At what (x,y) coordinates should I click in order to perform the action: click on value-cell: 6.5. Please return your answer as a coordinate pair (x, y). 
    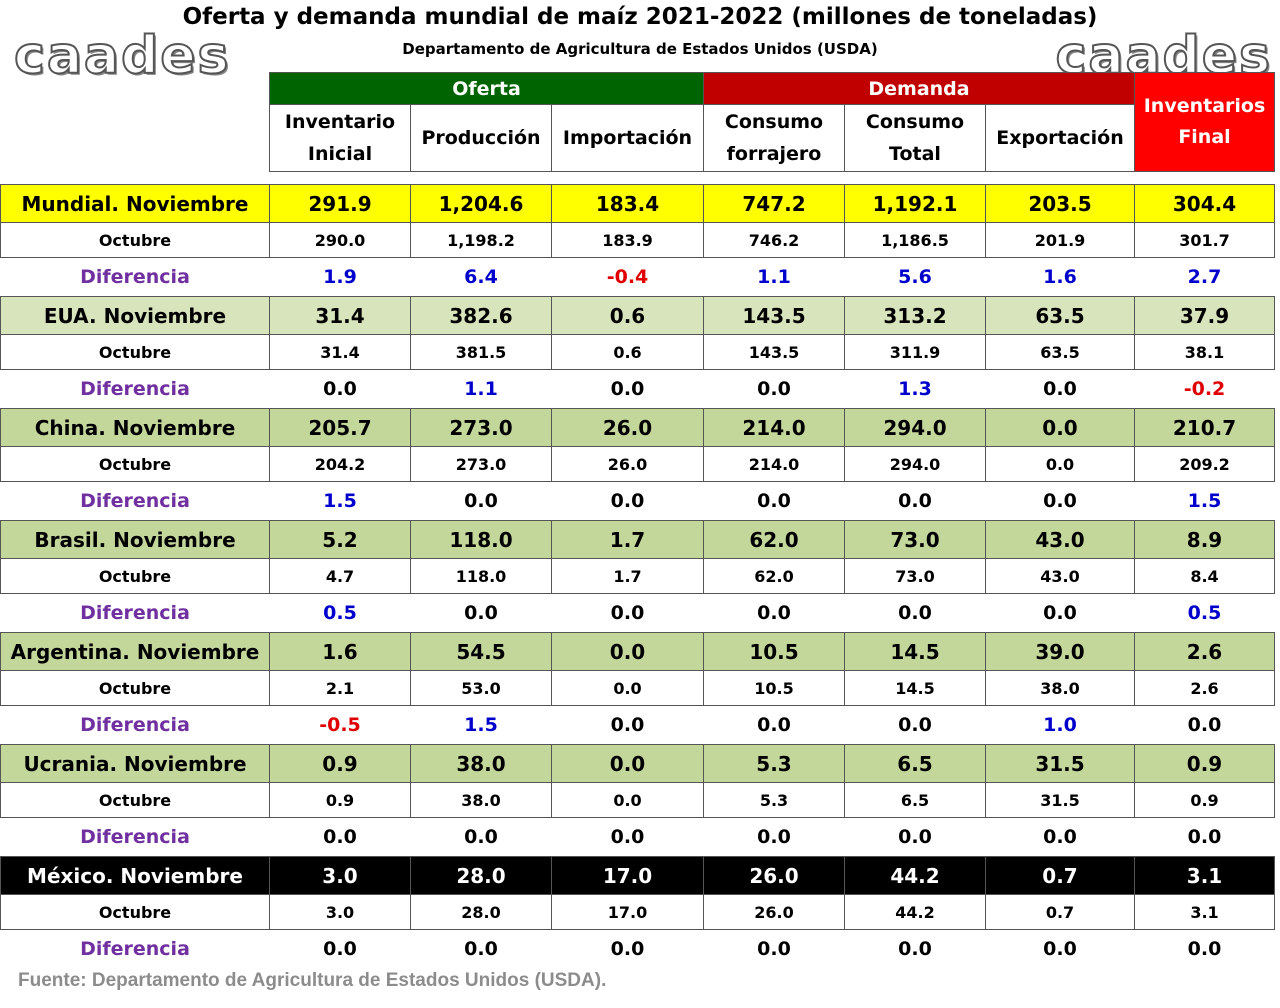
    Looking at the image, I should click on (915, 800).